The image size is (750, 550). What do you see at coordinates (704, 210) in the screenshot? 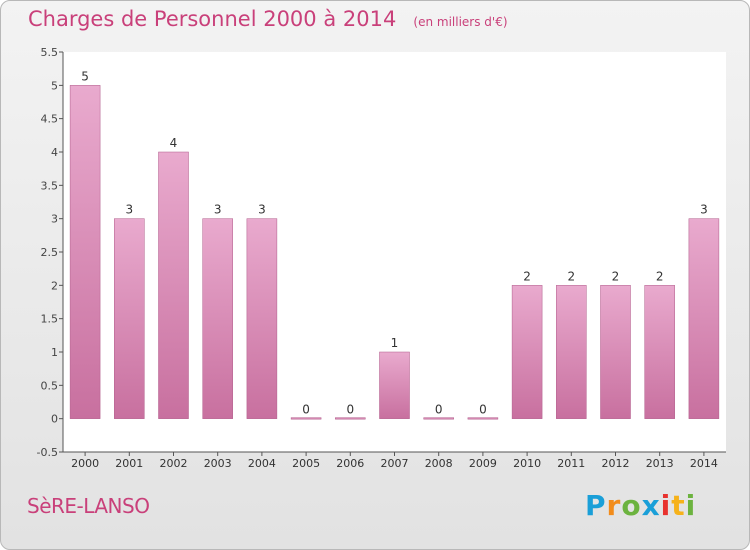
I see `data-label-2014: 3` at bounding box center [704, 210].